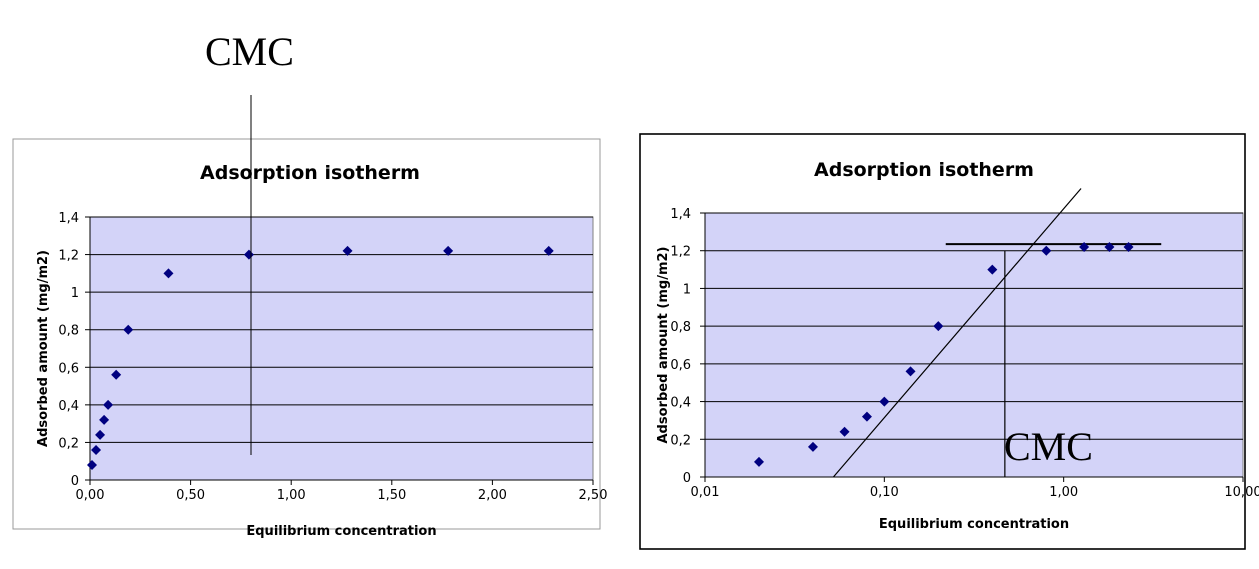 The width and height of the screenshot is (1259, 569). I want to click on cmc-annotation-inset: CMC, so click(1048, 446).